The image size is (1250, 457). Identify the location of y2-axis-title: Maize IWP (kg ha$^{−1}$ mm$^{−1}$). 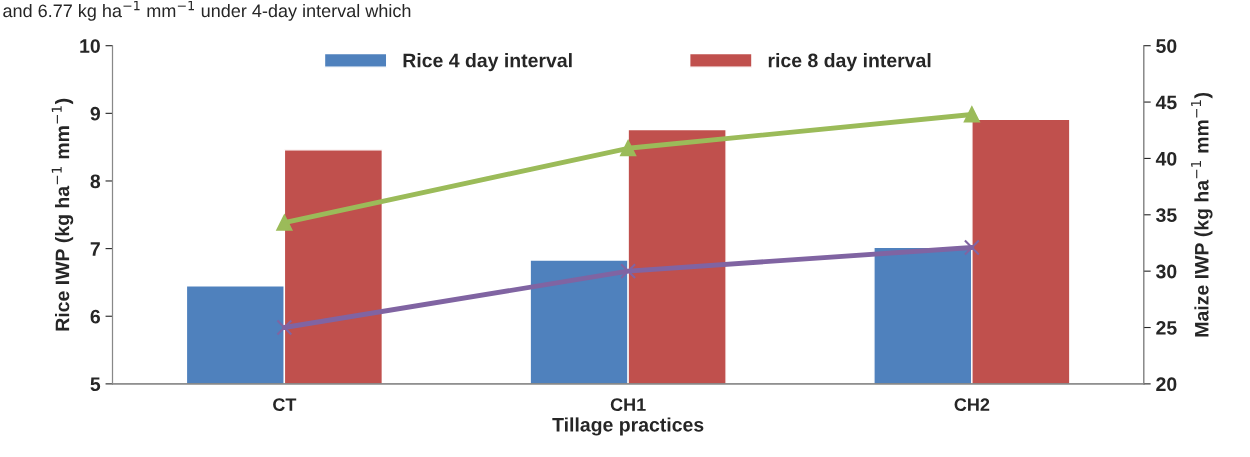
(1202, 214).